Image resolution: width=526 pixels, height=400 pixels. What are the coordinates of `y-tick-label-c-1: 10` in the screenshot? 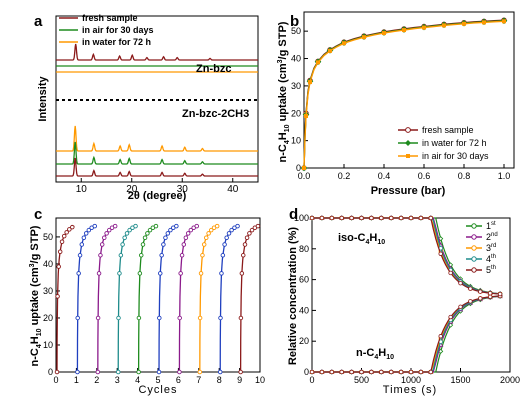 It's located at (48, 345).